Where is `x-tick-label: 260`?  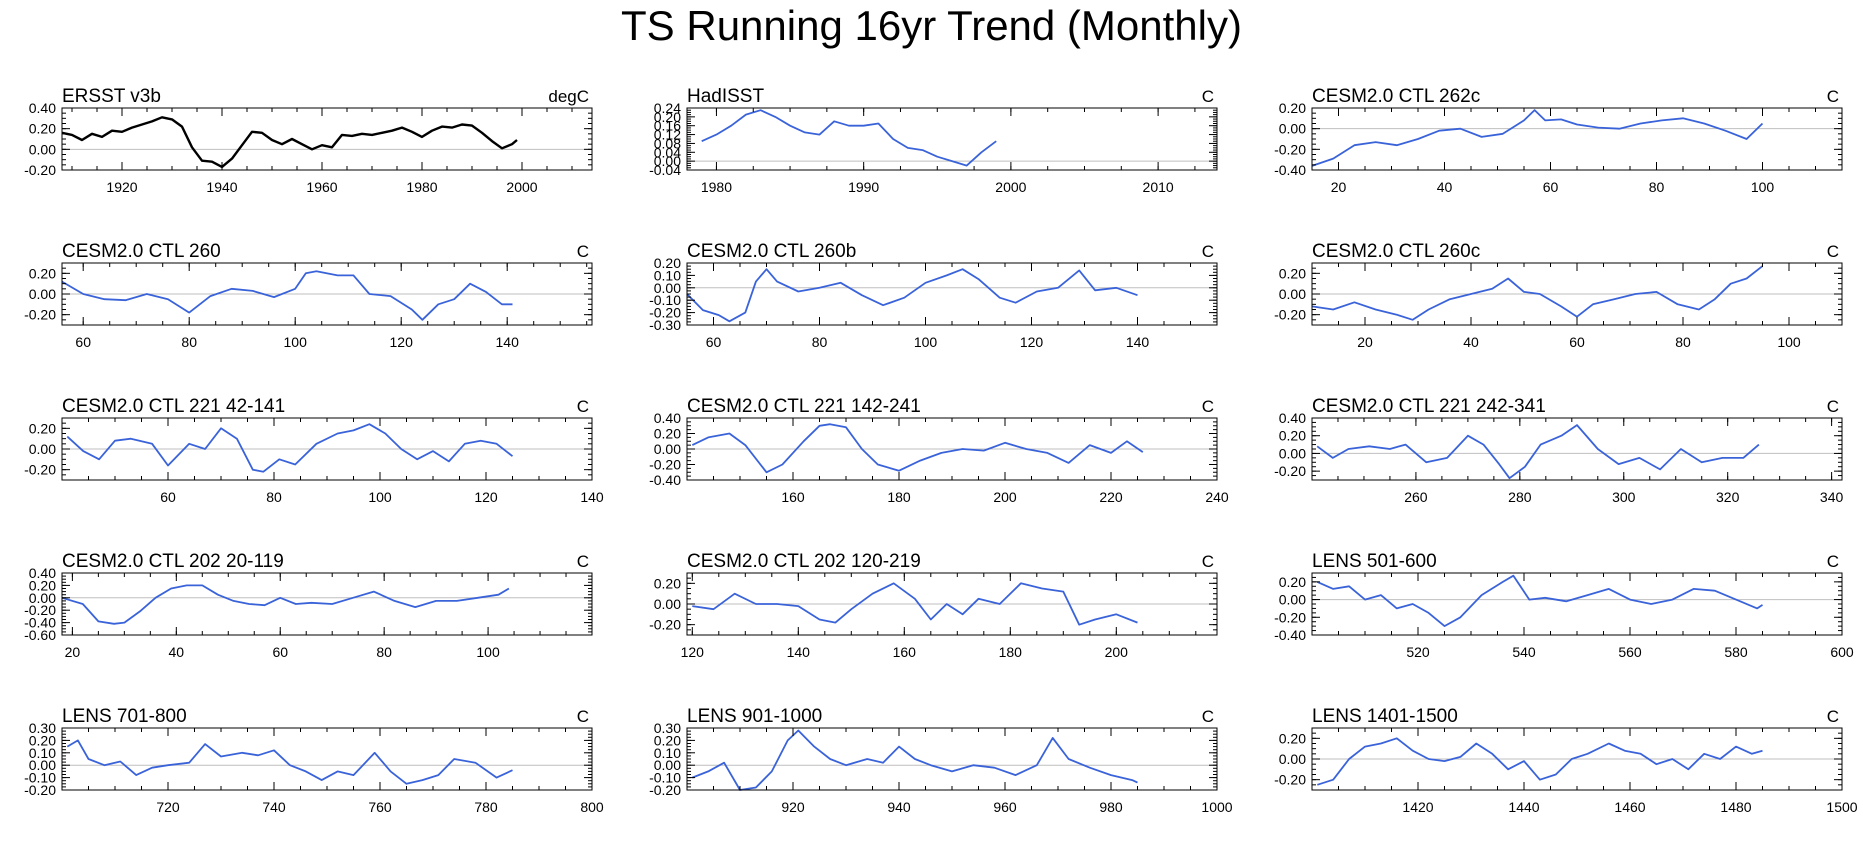
x-tick-label: 260 is located at coordinates (1416, 497).